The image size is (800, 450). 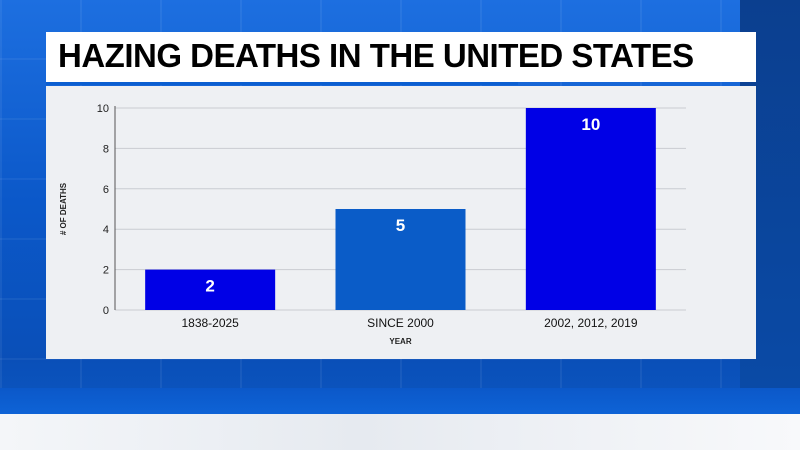 I want to click on background-bottom-strip, so click(x=400, y=432).